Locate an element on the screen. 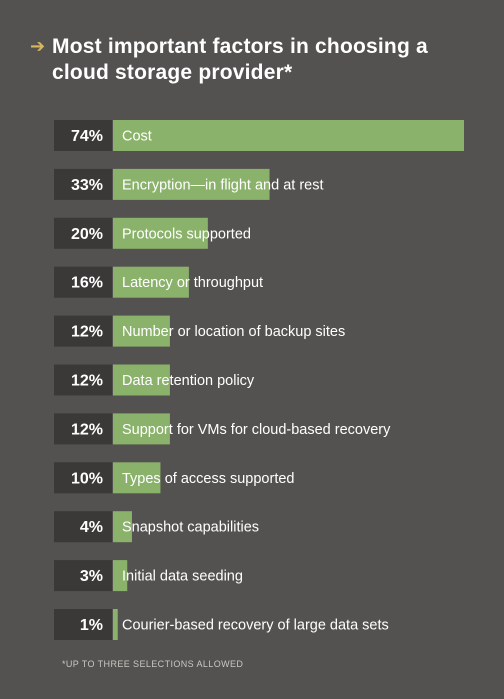 The image size is (504, 699). bar-row-9: 4% Snapshot capabilities is located at coordinates (156, 527).